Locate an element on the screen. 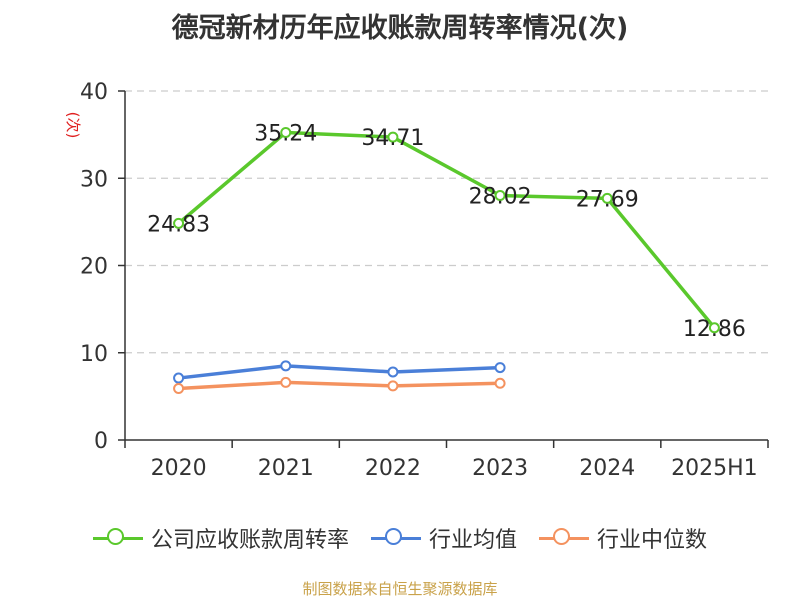 The width and height of the screenshot is (800, 600). y-tick-label: 30 is located at coordinates (94, 179).